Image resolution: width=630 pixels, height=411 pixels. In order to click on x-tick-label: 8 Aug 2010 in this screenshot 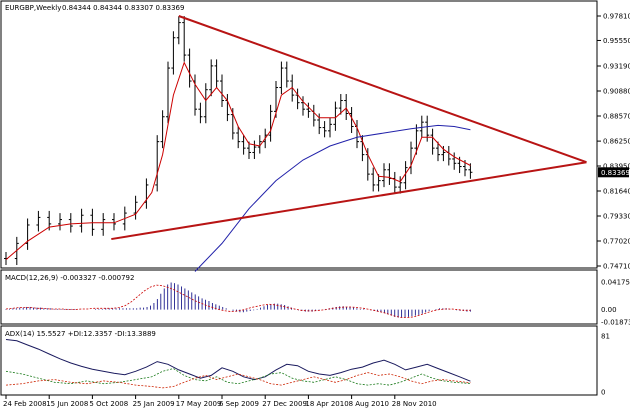, I will do `click(369, 404)`.